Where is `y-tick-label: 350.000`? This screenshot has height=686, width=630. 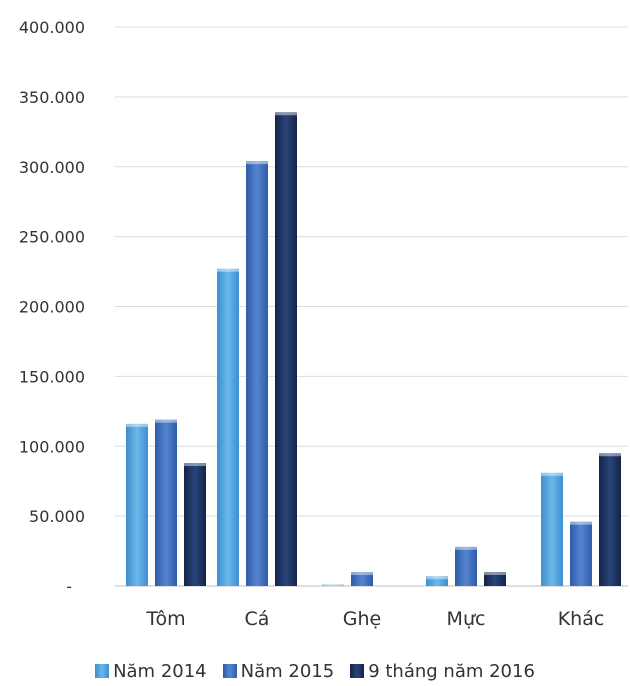 y-tick-label: 350.000 is located at coordinates (52, 97).